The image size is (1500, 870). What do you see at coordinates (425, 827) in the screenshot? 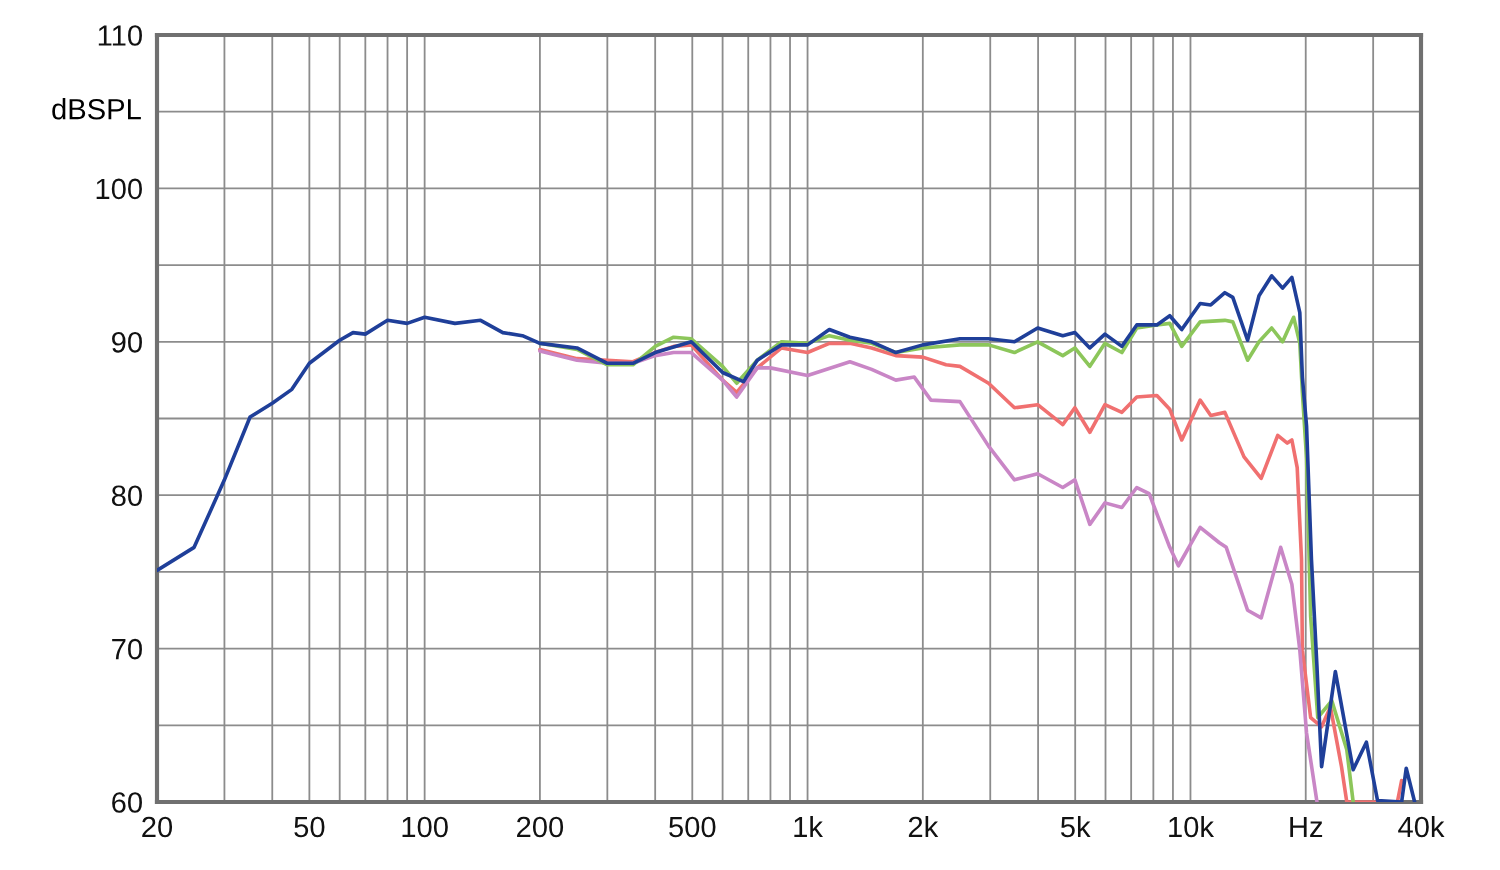
I see `x-tick-label: 100` at bounding box center [425, 827].